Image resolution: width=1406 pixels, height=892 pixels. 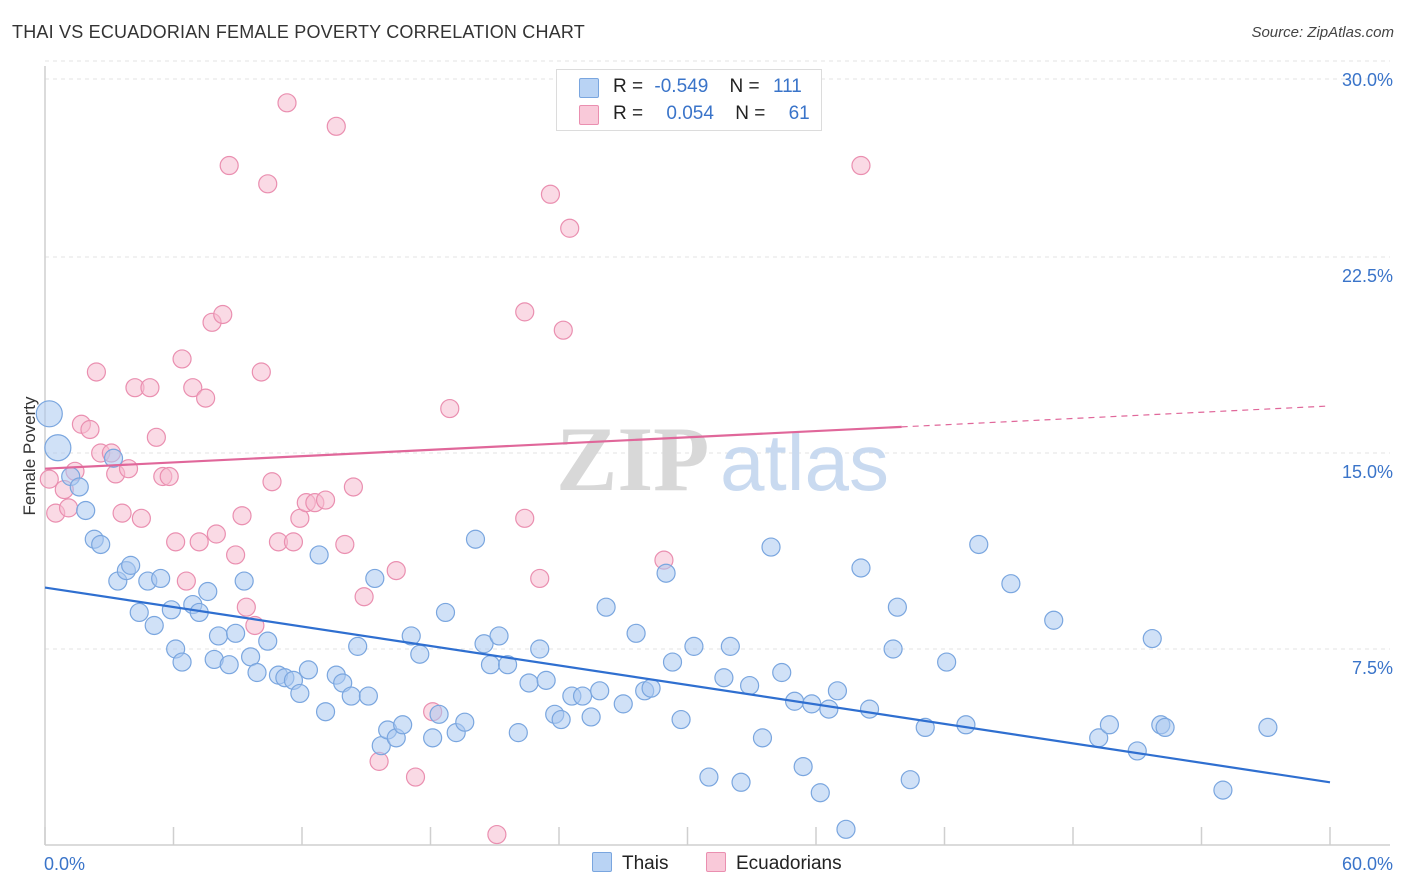 I want to click on legend-ecuadorians: Ecuadorians, so click(x=774, y=864).